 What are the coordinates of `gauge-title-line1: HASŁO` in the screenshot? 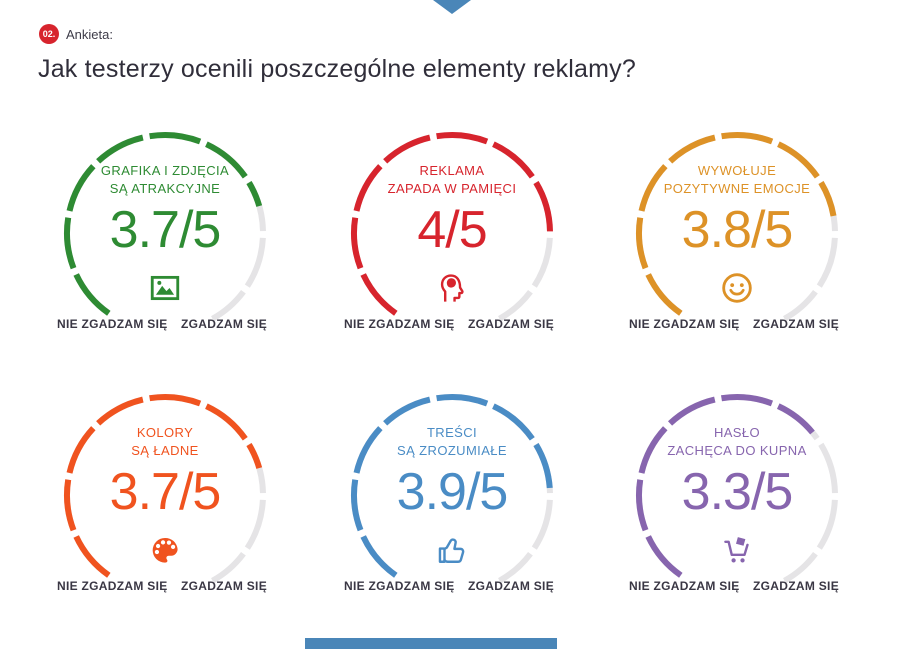 It's located at (737, 432).